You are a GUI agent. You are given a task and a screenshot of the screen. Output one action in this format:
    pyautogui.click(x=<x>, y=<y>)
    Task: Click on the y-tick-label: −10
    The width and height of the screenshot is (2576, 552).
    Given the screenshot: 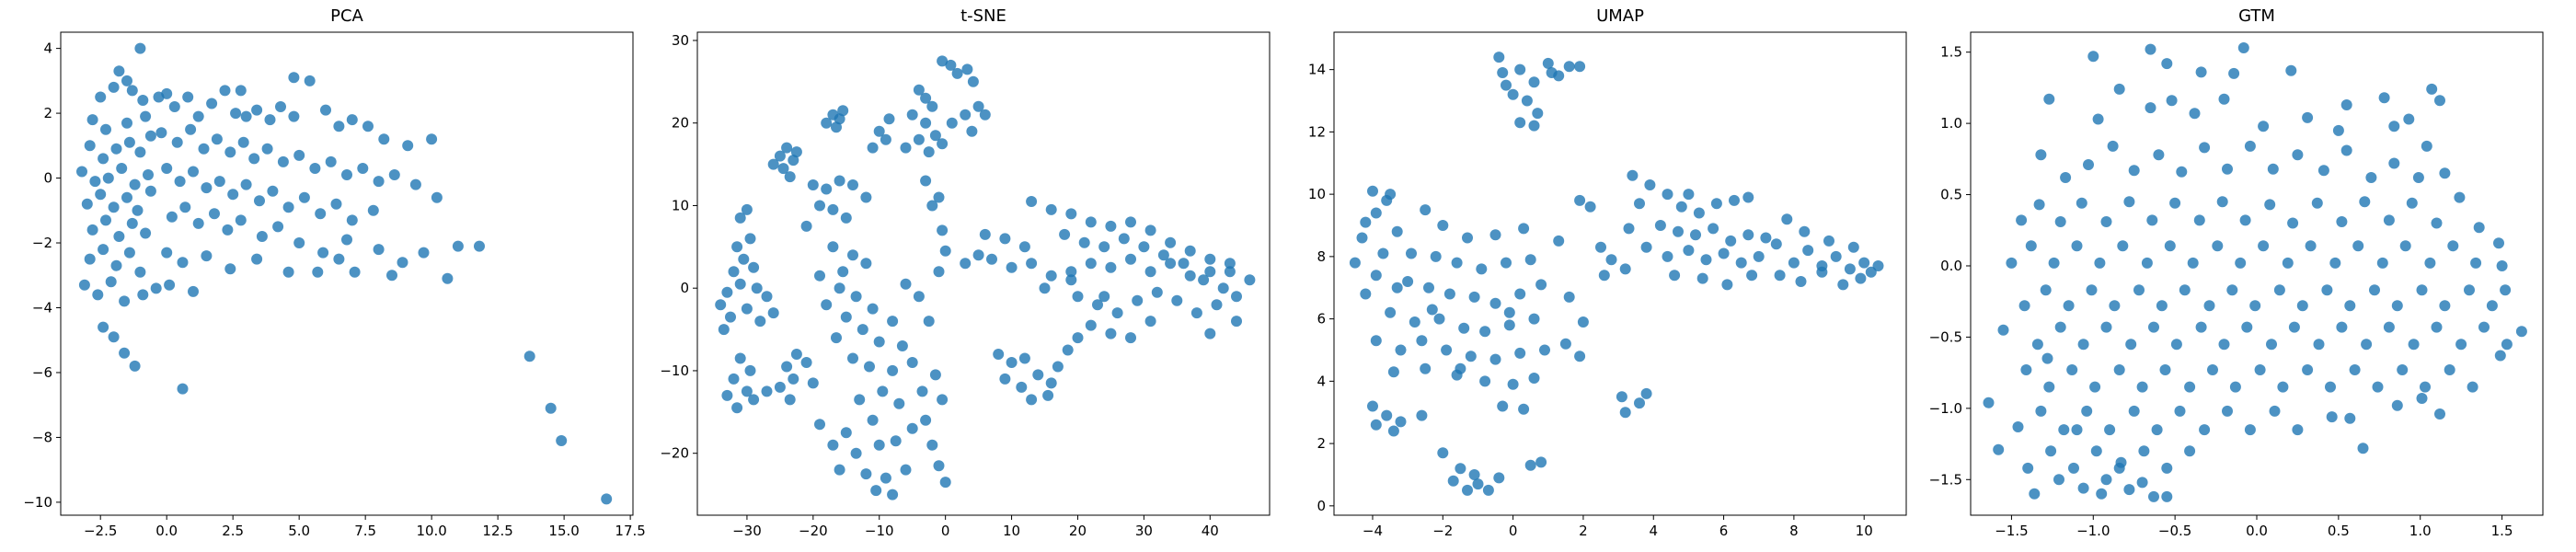 What is the action you would take?
    pyautogui.click(x=674, y=370)
    